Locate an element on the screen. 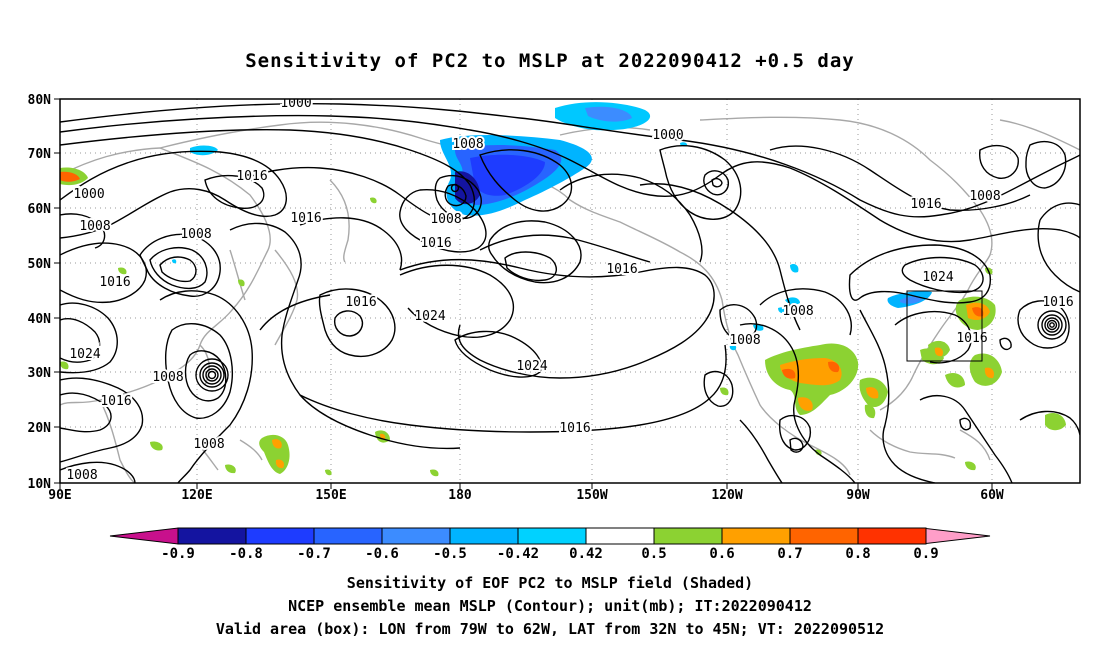 This screenshot has height=650, width=1100. colorbar-label: -0.9 is located at coordinates (178, 554).